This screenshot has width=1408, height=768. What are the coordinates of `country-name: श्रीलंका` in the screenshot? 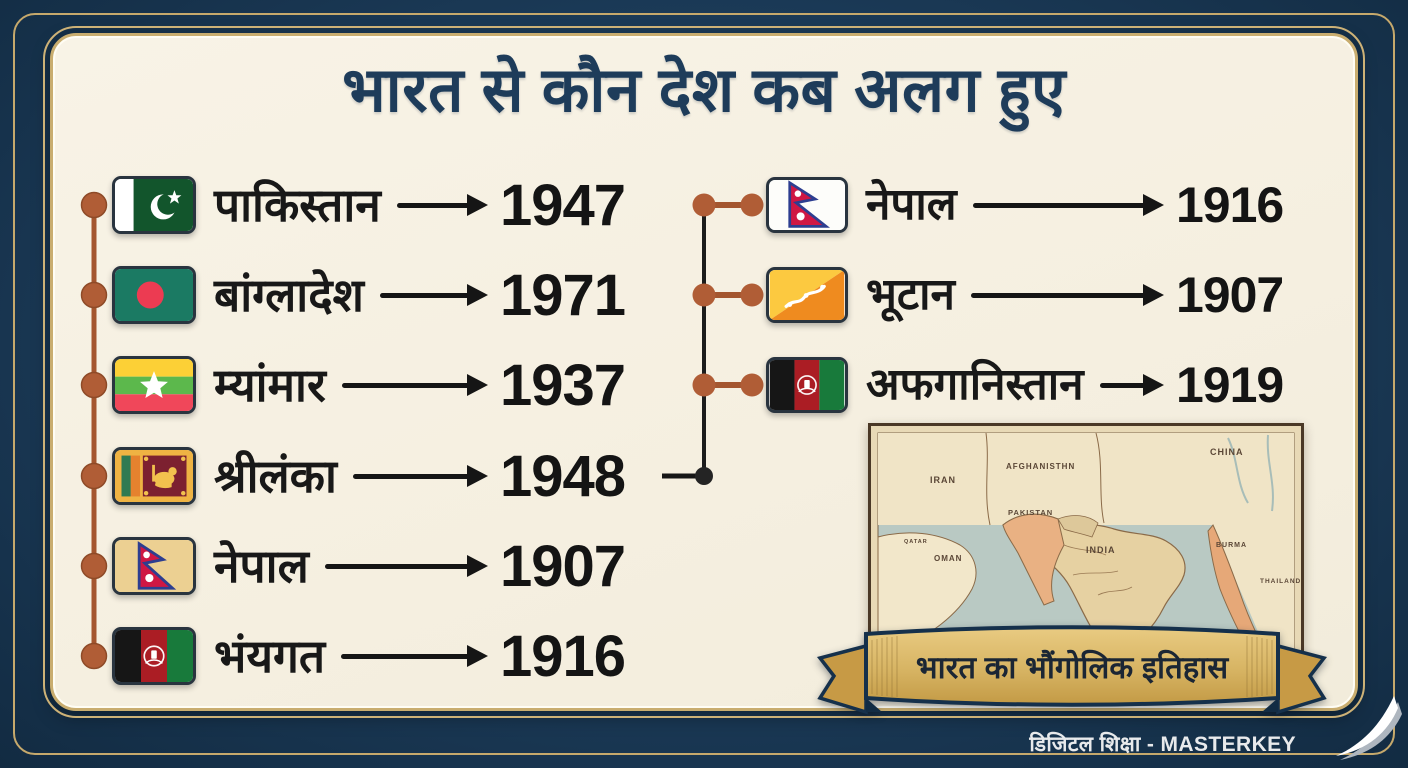 It's located at (275, 475).